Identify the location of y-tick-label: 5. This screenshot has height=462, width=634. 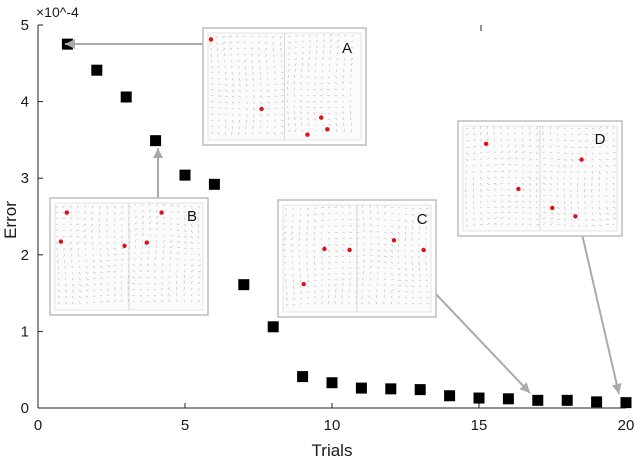
(25, 25).